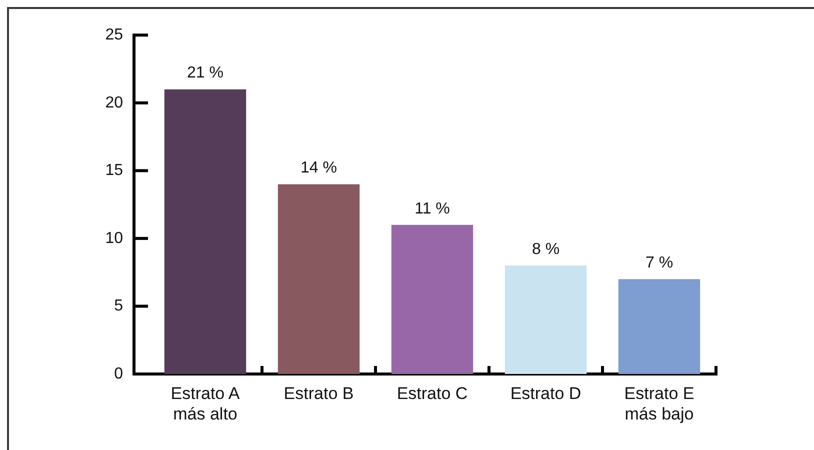 The height and width of the screenshot is (450, 814). Describe the element at coordinates (659, 263) in the screenshot. I see `data-label: 7 %` at that location.